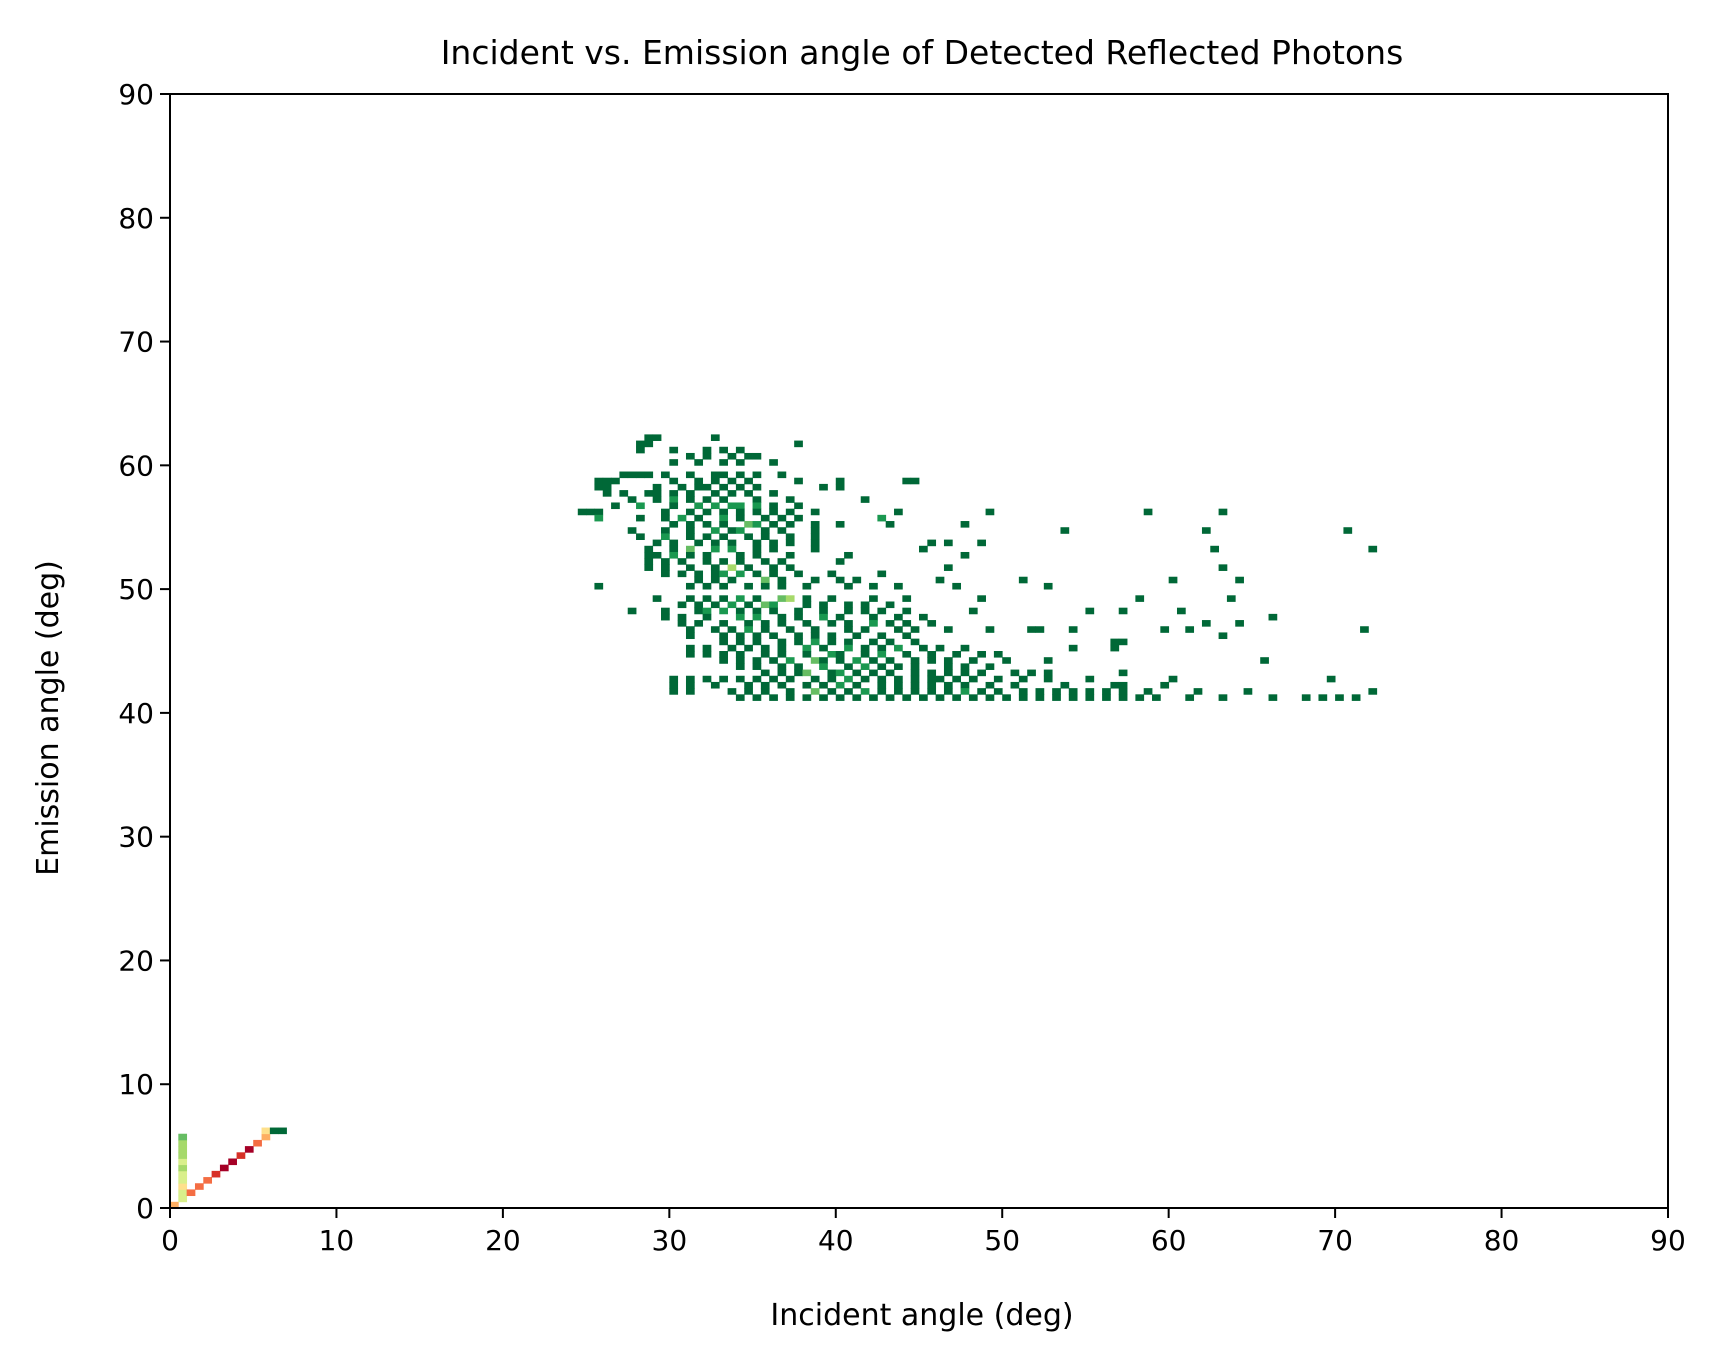  What do you see at coordinates (136, 960) in the screenshot?
I see `y-tick-label: 20` at bounding box center [136, 960].